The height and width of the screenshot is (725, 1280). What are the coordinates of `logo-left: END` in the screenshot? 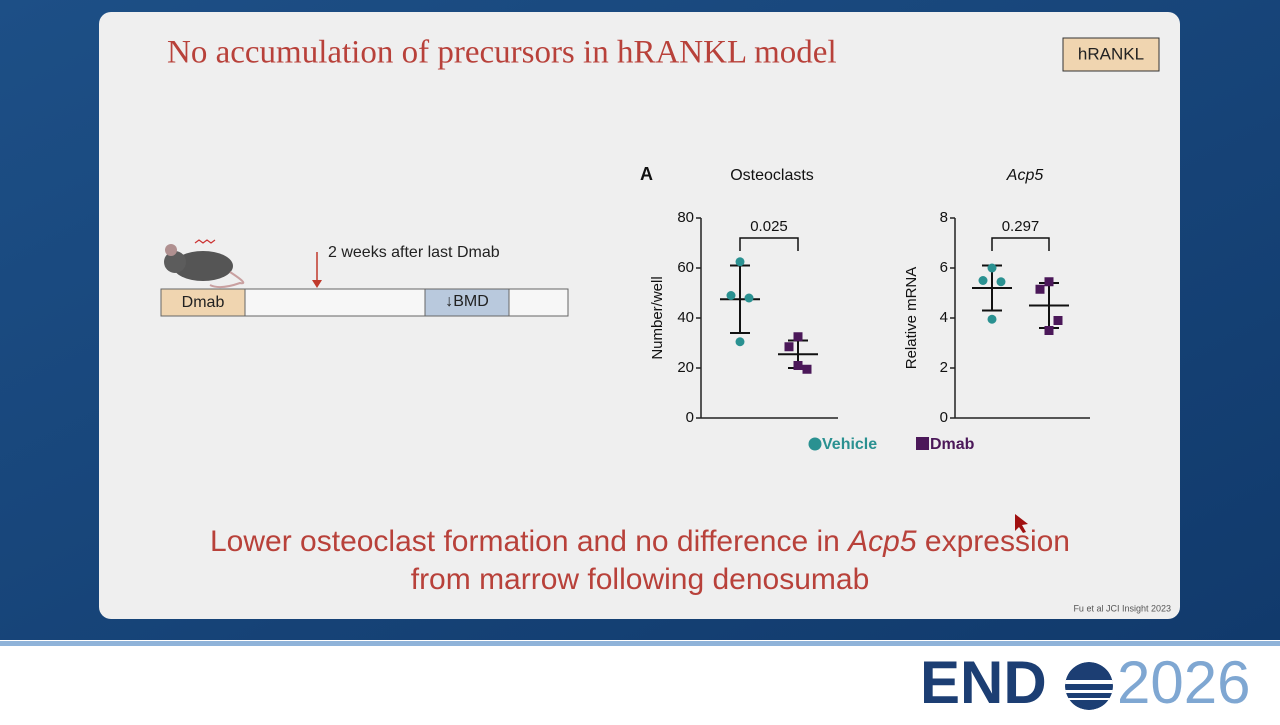 It's located at (983, 682).